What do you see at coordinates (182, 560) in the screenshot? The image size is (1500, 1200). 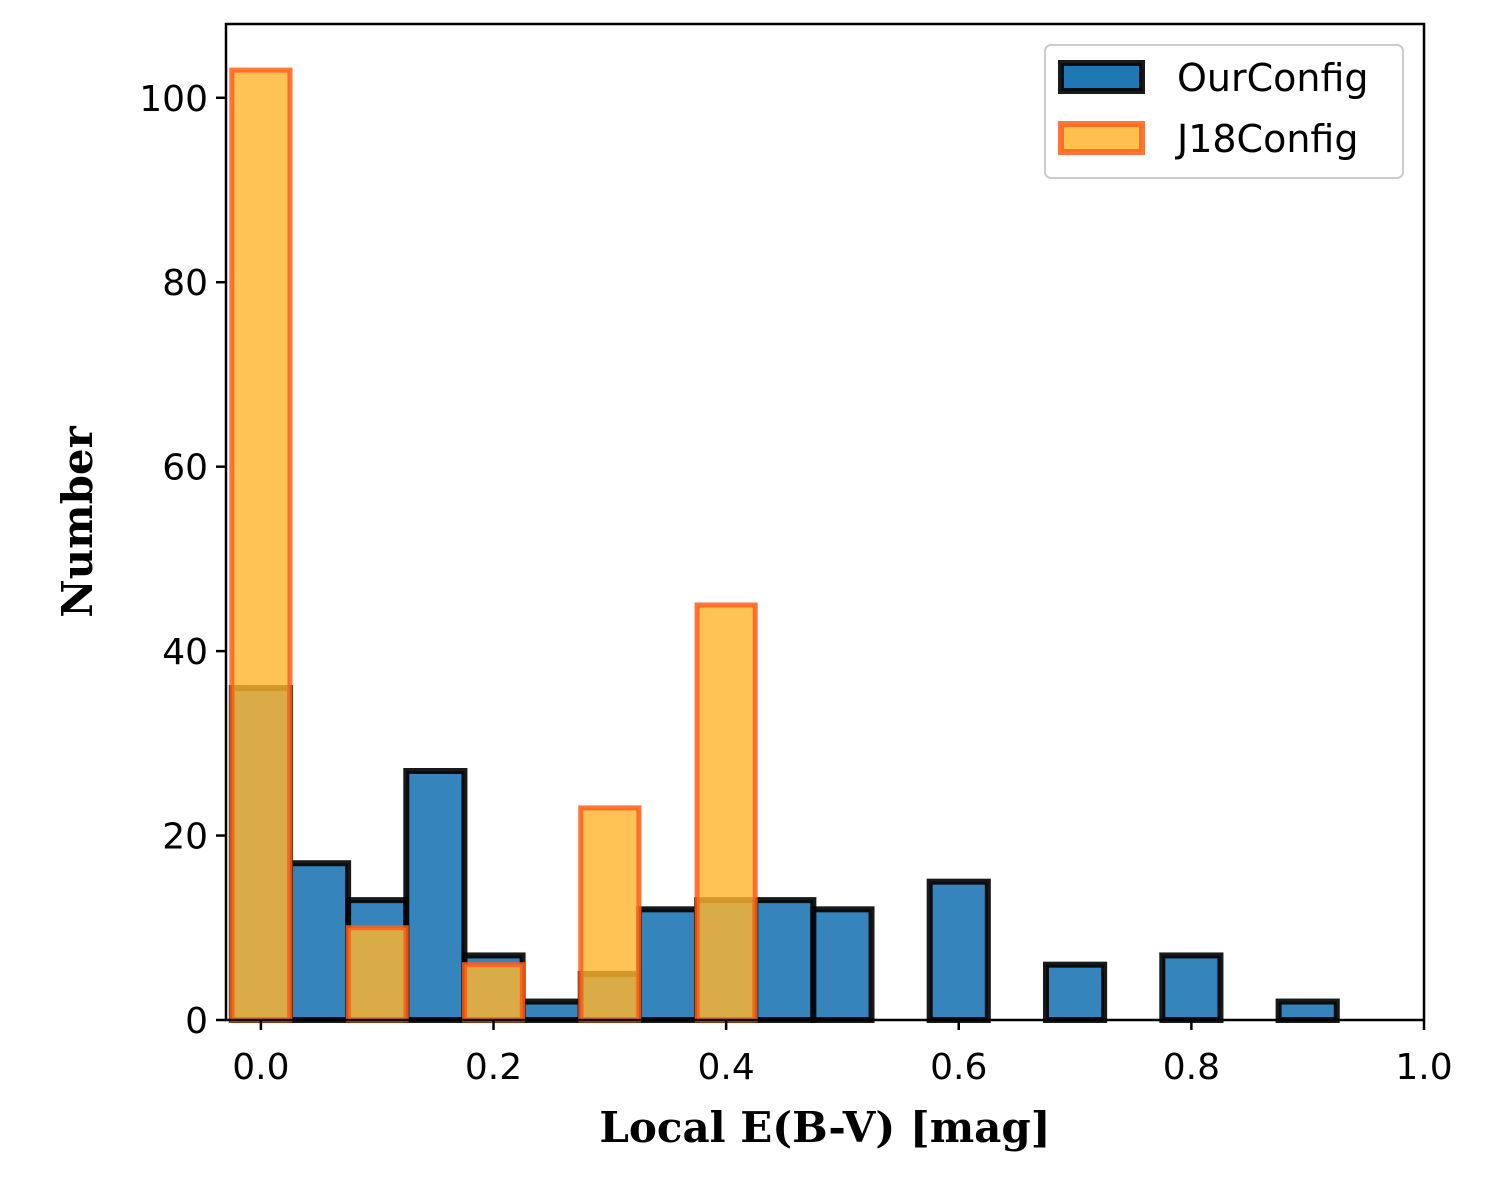 I see `y-axis-ticks: 0 20 40 60 80 100` at bounding box center [182, 560].